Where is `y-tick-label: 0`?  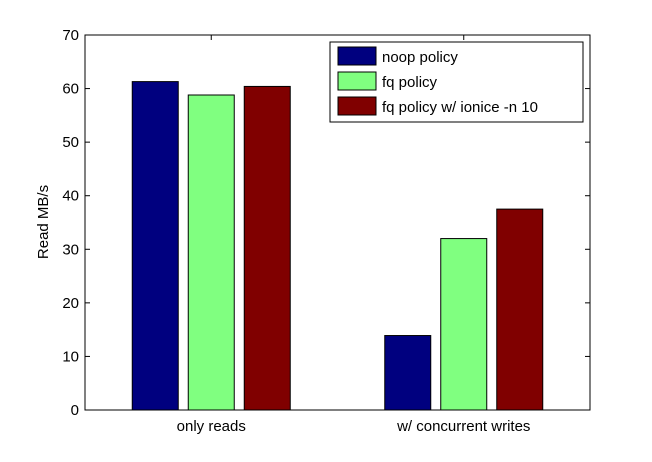
y-tick-label: 0 is located at coordinates (75, 410).